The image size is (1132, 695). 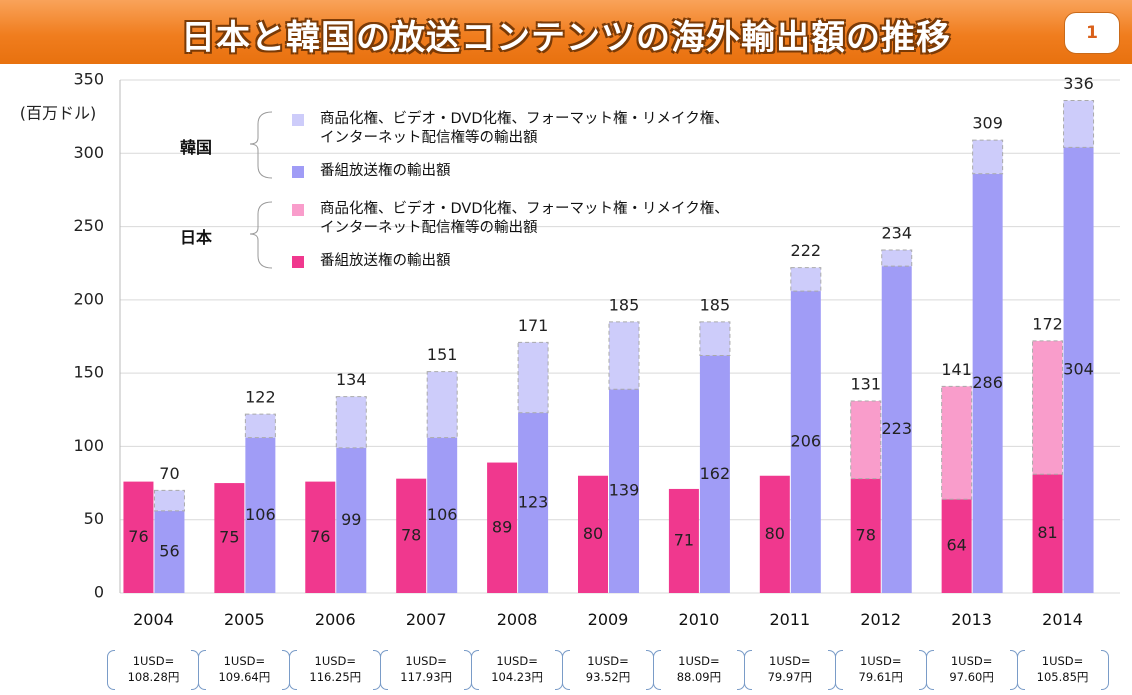 I want to click on data-label: 71, so click(x=684, y=539).